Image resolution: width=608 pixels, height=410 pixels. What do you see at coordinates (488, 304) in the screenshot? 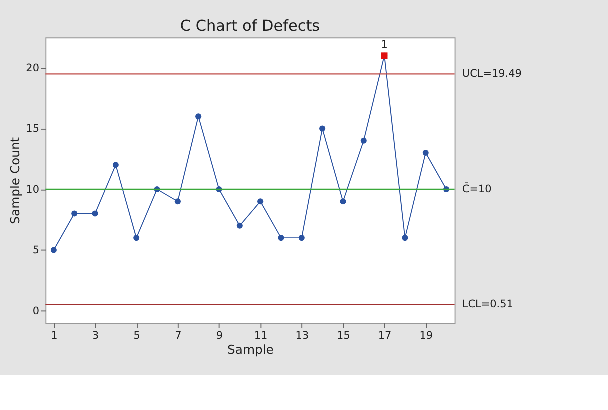
I see `ref-line-label: LCL=0.51` at bounding box center [488, 304].